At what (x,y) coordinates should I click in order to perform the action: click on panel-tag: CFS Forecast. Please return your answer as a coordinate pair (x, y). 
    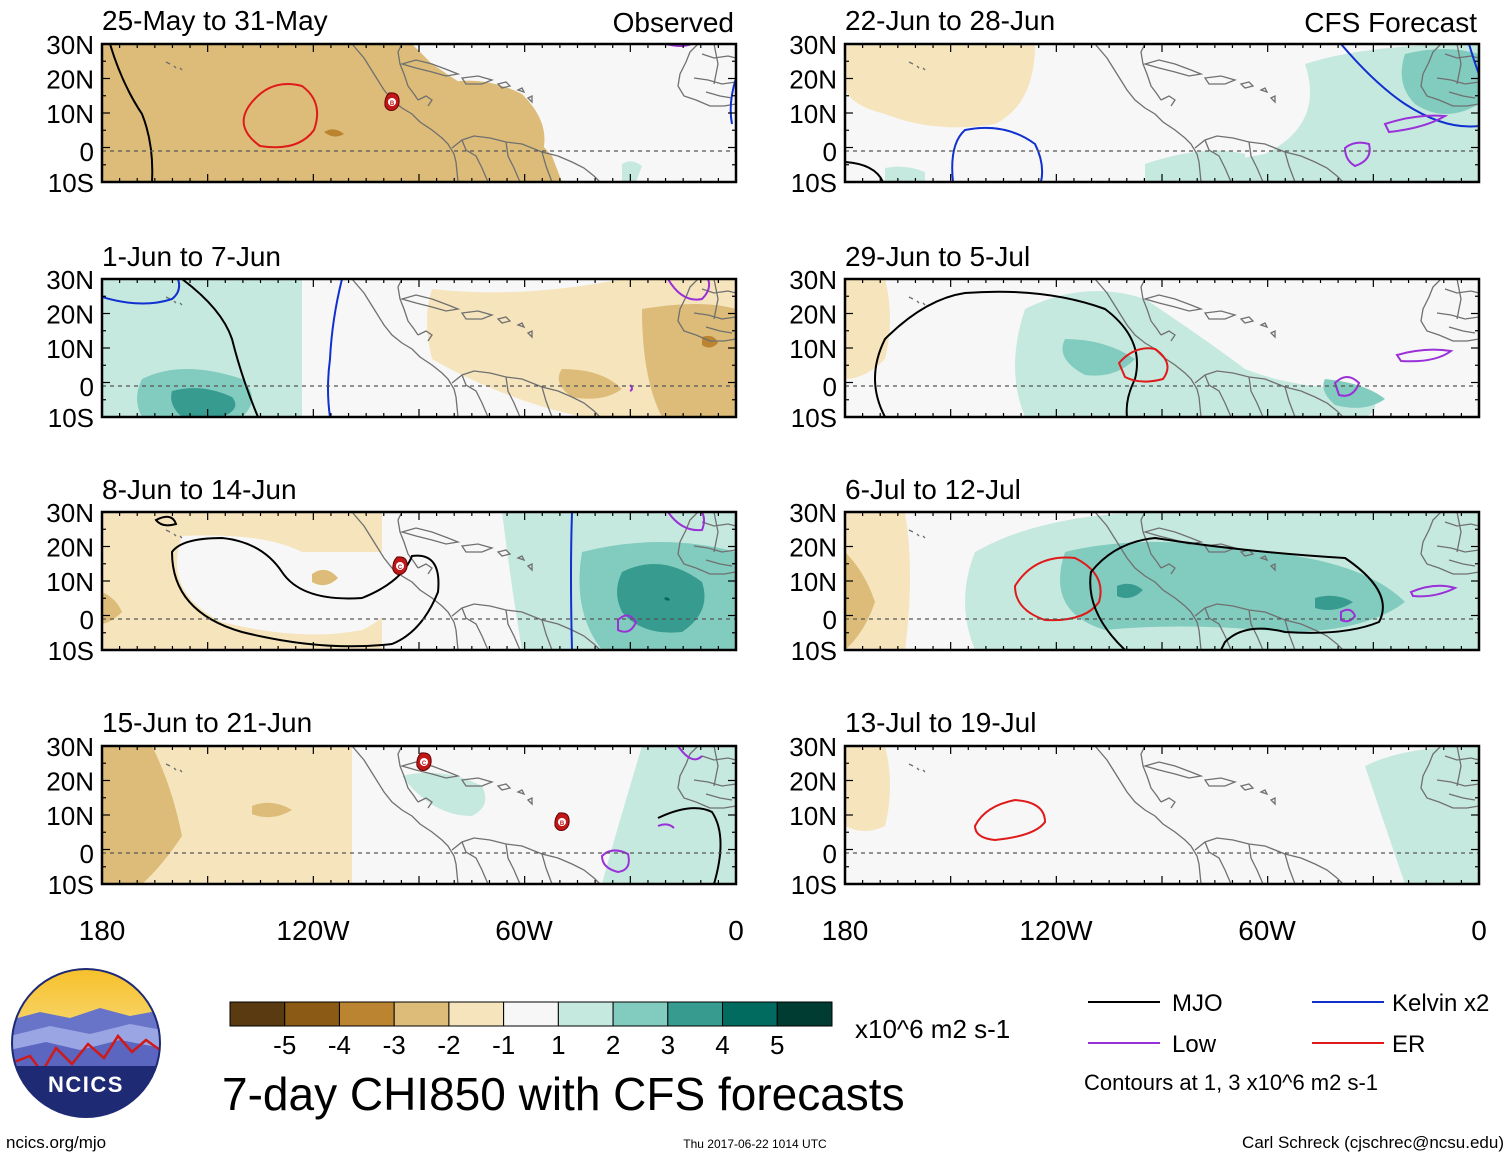
    Looking at the image, I should click on (1390, 22).